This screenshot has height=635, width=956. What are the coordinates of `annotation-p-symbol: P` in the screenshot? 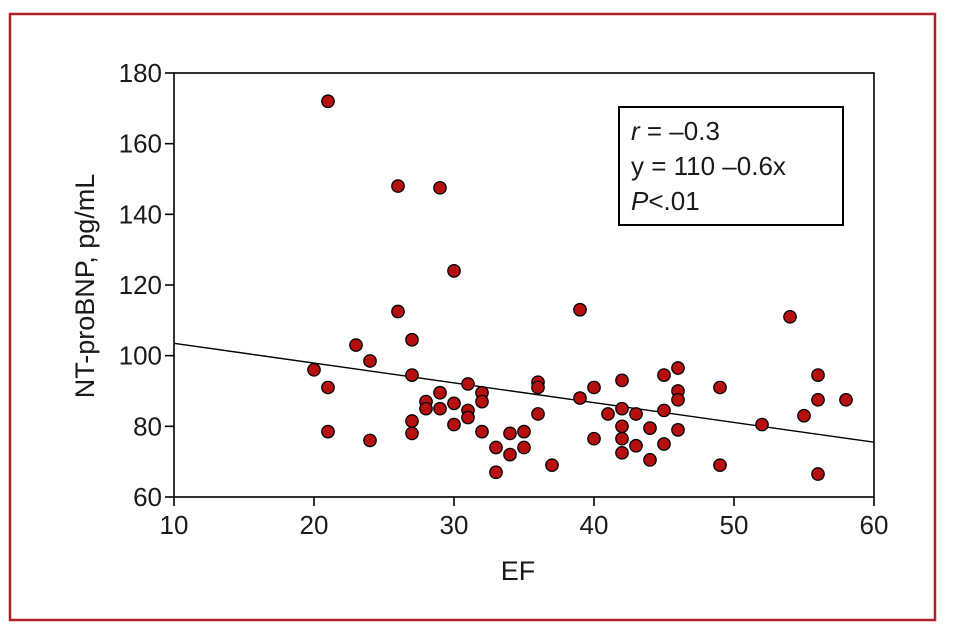 It's located at (640, 201).